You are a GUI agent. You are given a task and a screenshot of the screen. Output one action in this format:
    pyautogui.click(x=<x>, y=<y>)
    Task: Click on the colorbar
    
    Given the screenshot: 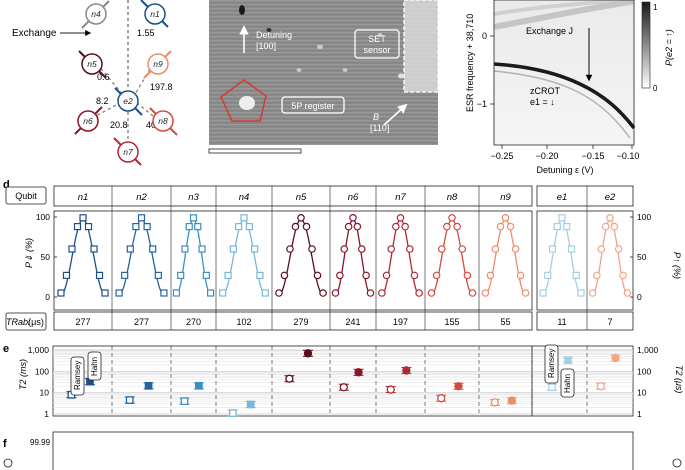 What is the action you would take?
    pyautogui.click(x=646, y=45)
    